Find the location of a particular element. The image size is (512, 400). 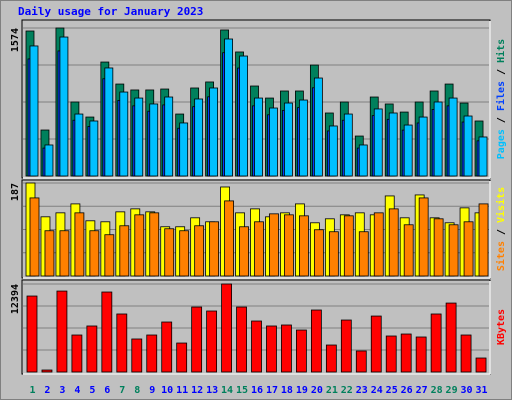

x-tick-label: 30 is located at coordinates (467, 390).